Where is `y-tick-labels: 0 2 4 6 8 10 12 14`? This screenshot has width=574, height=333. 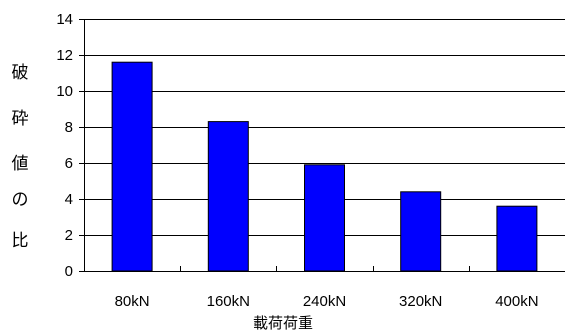
y-tick-labels: 0 2 4 6 8 10 12 14 is located at coordinates (64, 145).